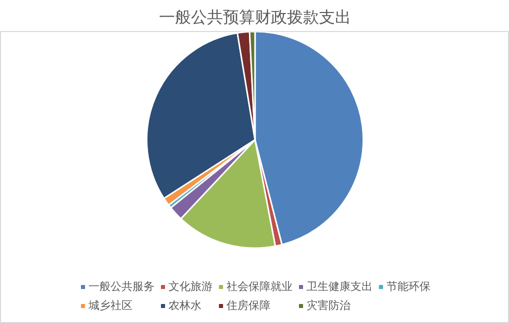 The height and width of the screenshot is (323, 509). What do you see at coordinates (190, 286) in the screenshot?
I see `legend-label: 文化旅游` at bounding box center [190, 286].